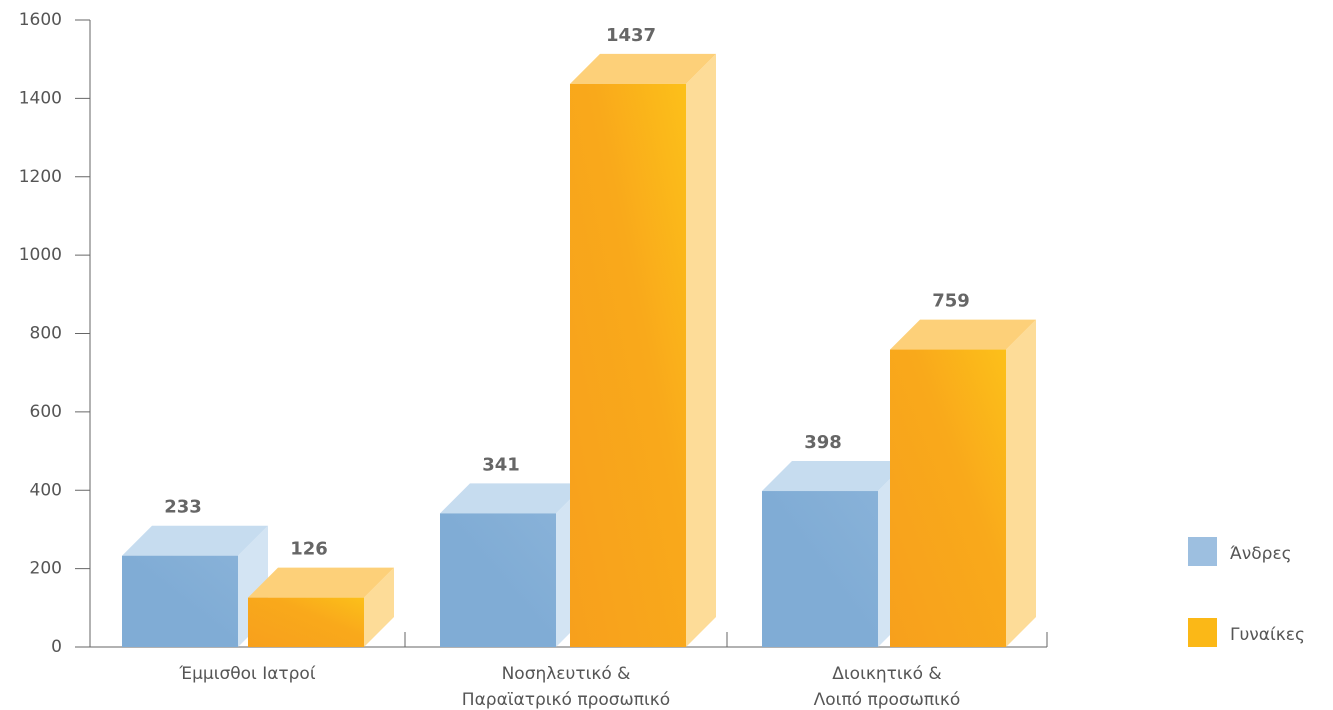  Describe the element at coordinates (823, 442) in the screenshot. I see `value-label: 398` at that location.